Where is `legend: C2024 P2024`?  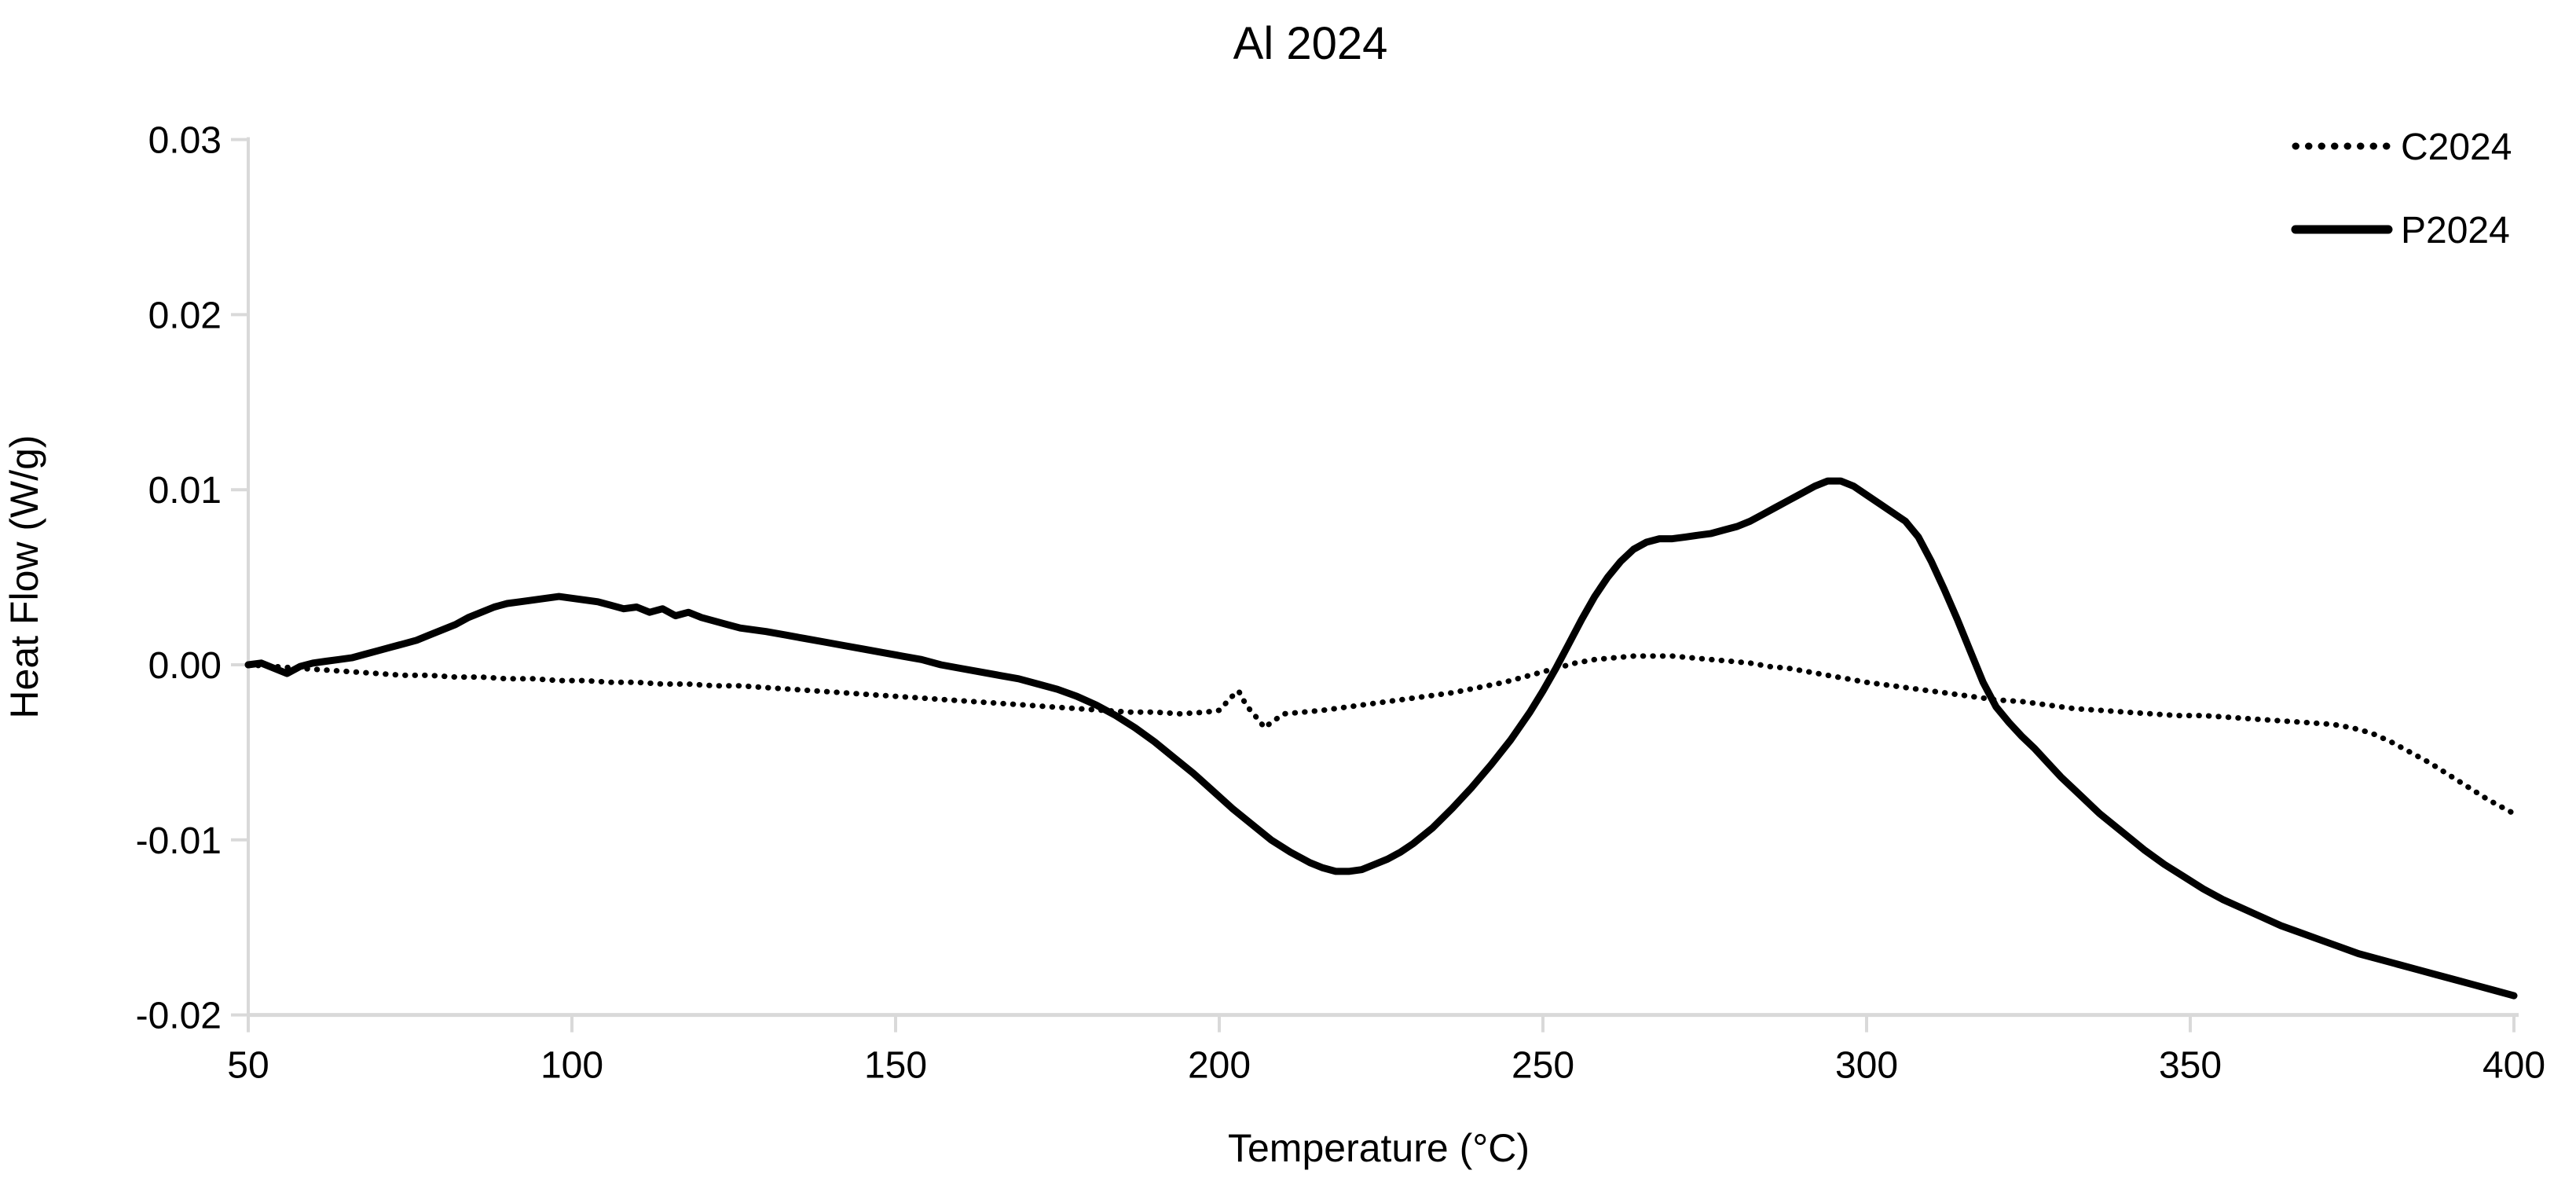
legend: C2024 P2024 is located at coordinates (2401, 189).